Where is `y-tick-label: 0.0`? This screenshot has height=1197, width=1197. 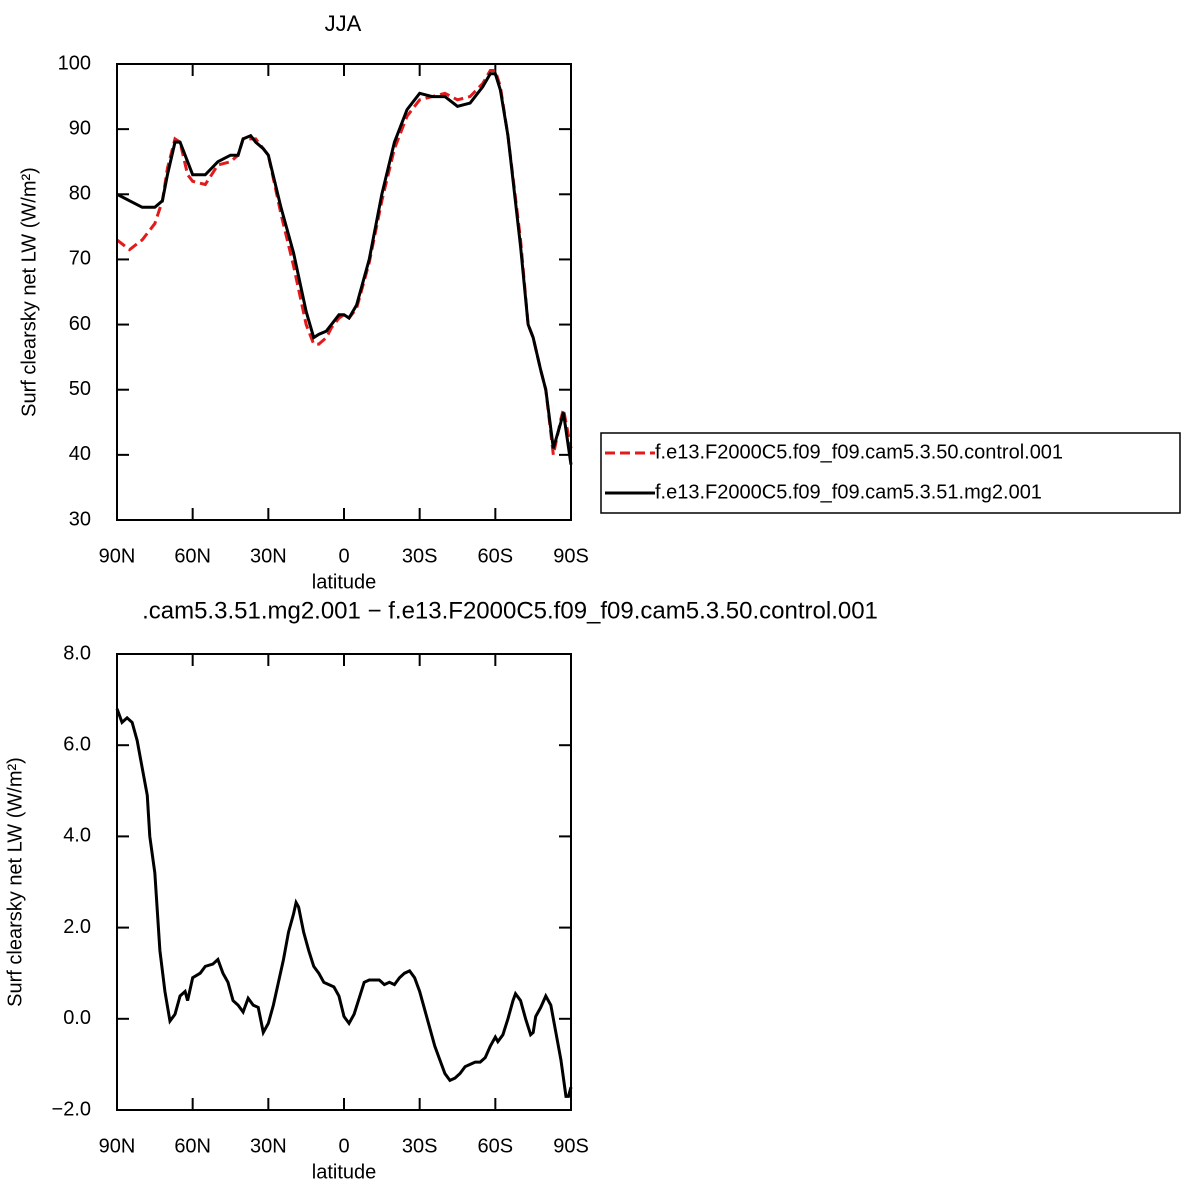
y-tick-label: 0.0 is located at coordinates (77, 1018).